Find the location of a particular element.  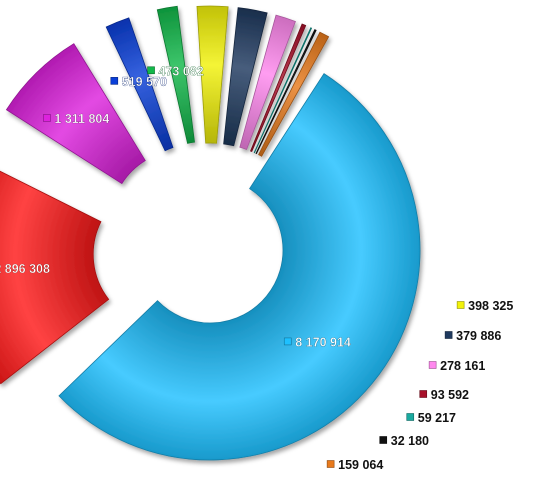

data-label-text: 379 886 is located at coordinates (478, 336).